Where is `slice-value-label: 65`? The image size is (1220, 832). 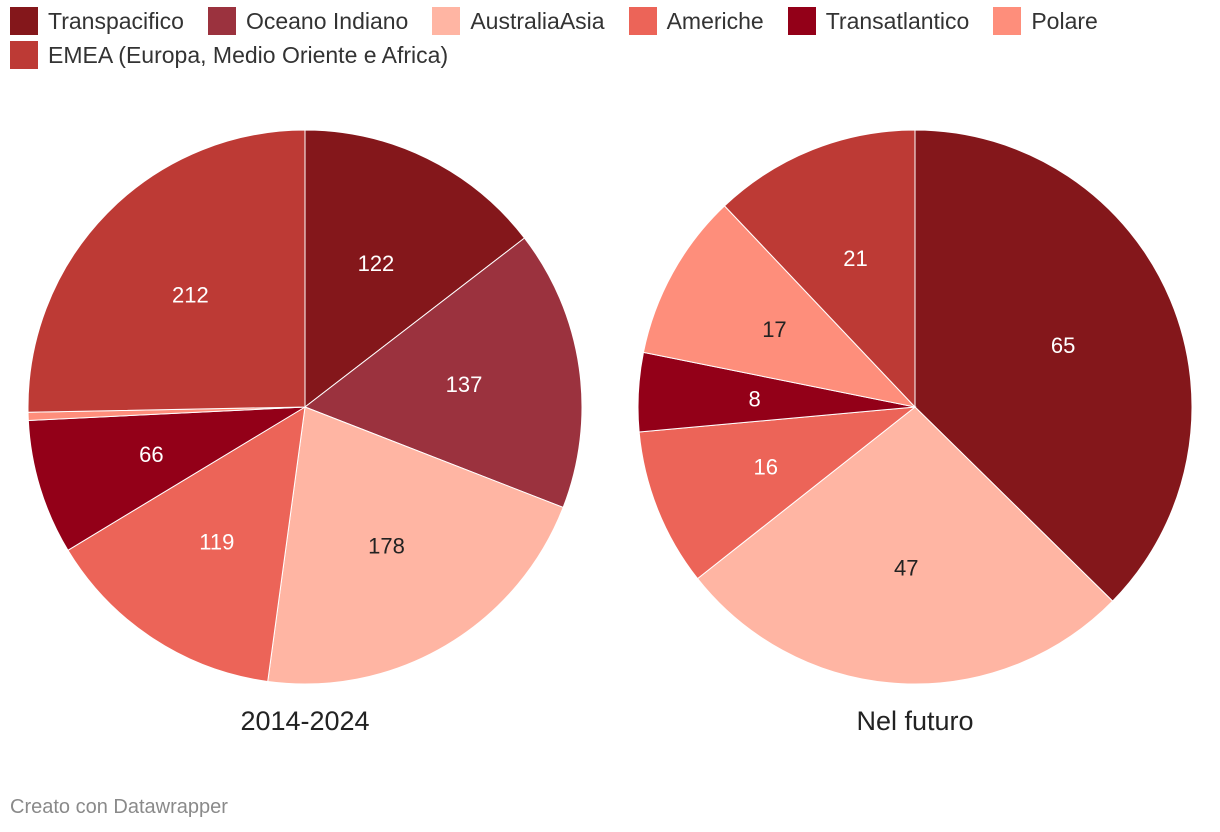
slice-value-label: 65 is located at coordinates (1063, 345).